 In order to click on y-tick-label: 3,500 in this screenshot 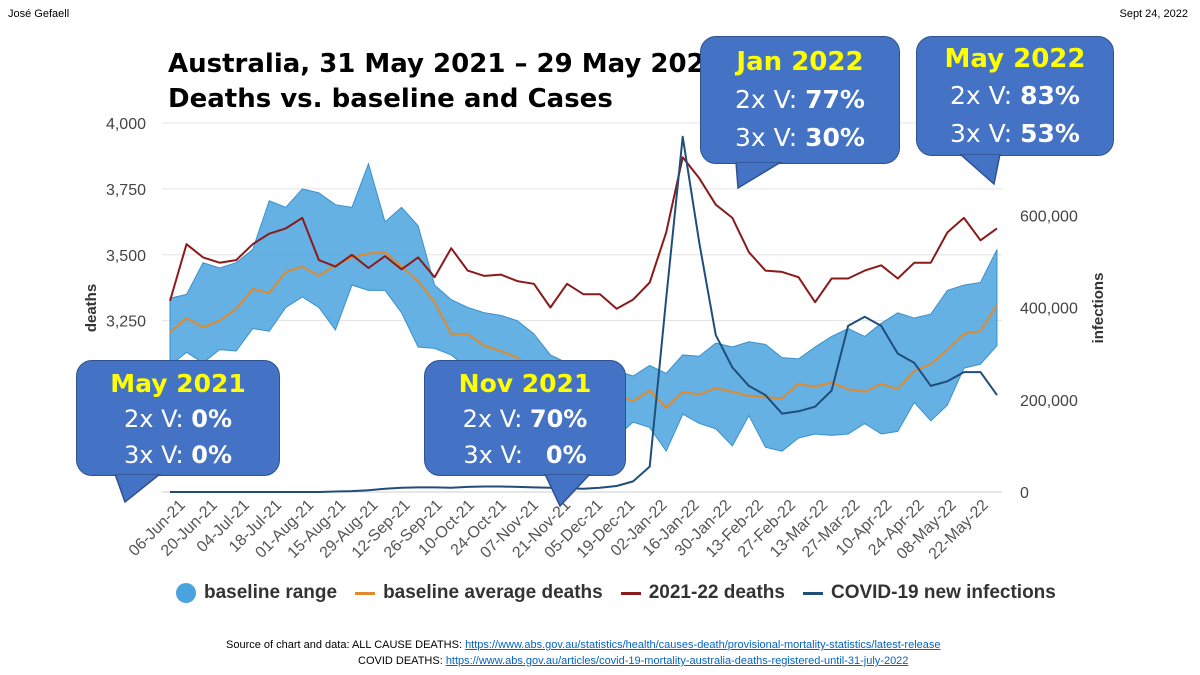, I will do `click(126, 256)`.